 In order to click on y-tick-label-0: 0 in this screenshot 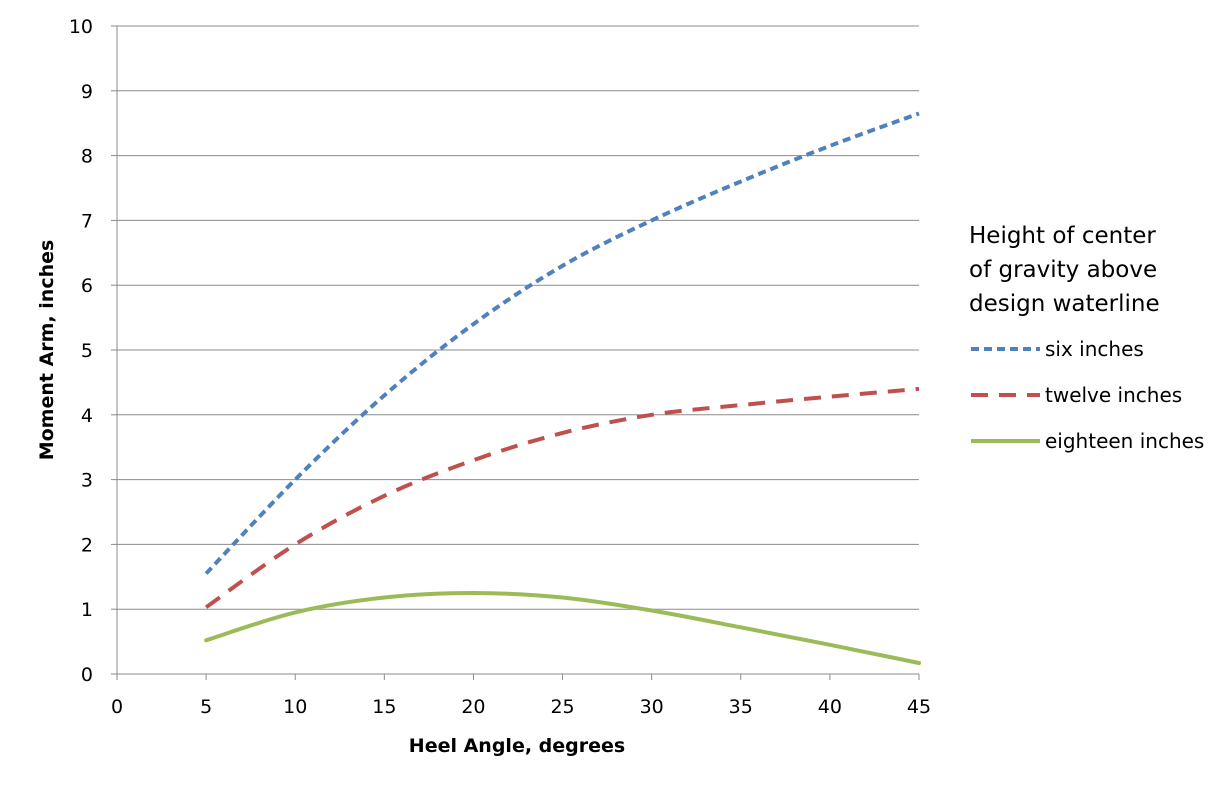, I will do `click(87, 675)`.